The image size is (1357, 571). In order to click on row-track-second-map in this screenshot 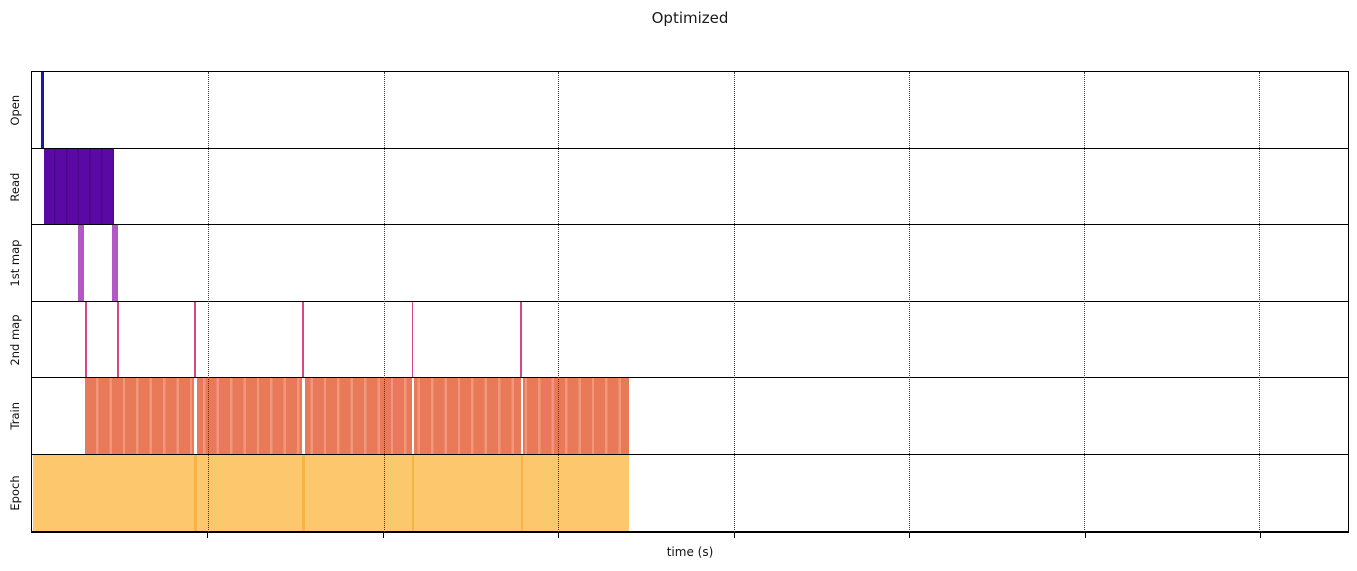, I will do `click(690, 339)`.